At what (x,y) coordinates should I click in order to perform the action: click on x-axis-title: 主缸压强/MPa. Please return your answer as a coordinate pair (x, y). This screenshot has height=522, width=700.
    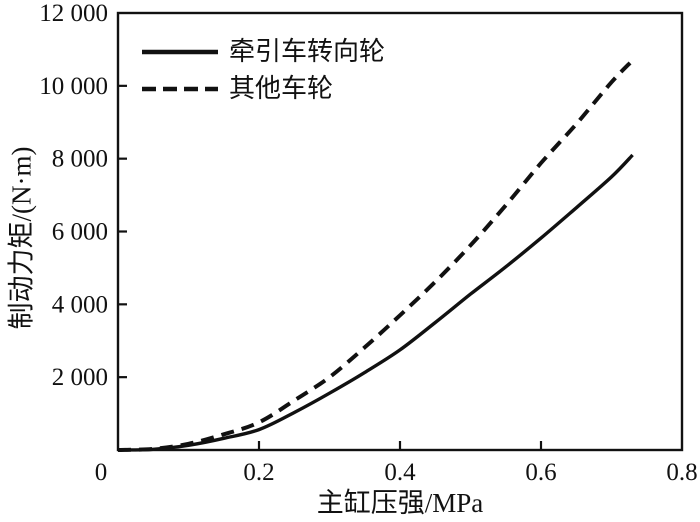
    Looking at the image, I should click on (400, 503).